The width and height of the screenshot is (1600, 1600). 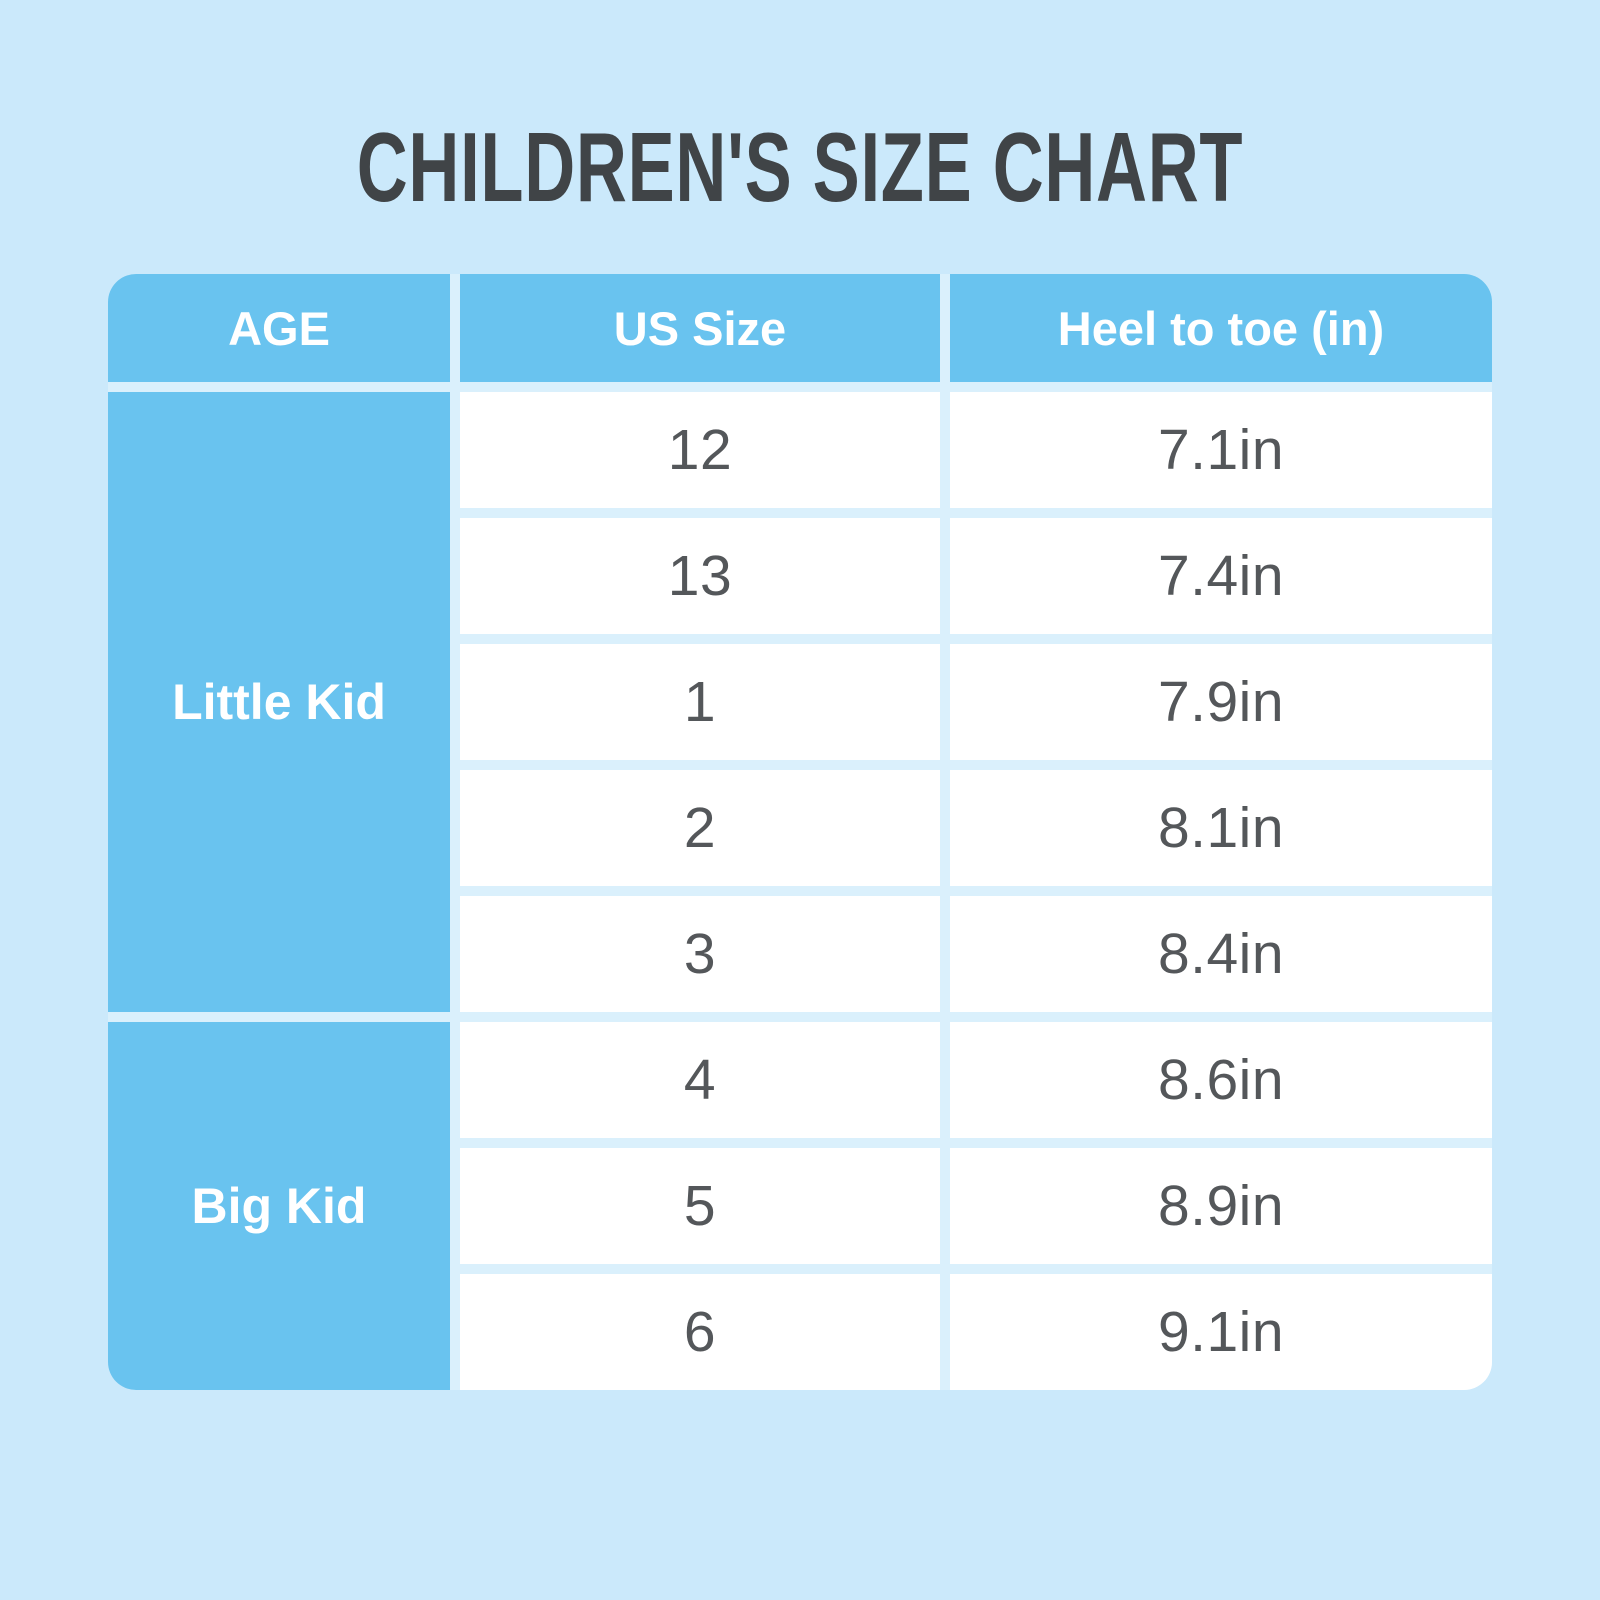 I want to click on heel-length-cell: 7.9in, so click(x=1221, y=702).